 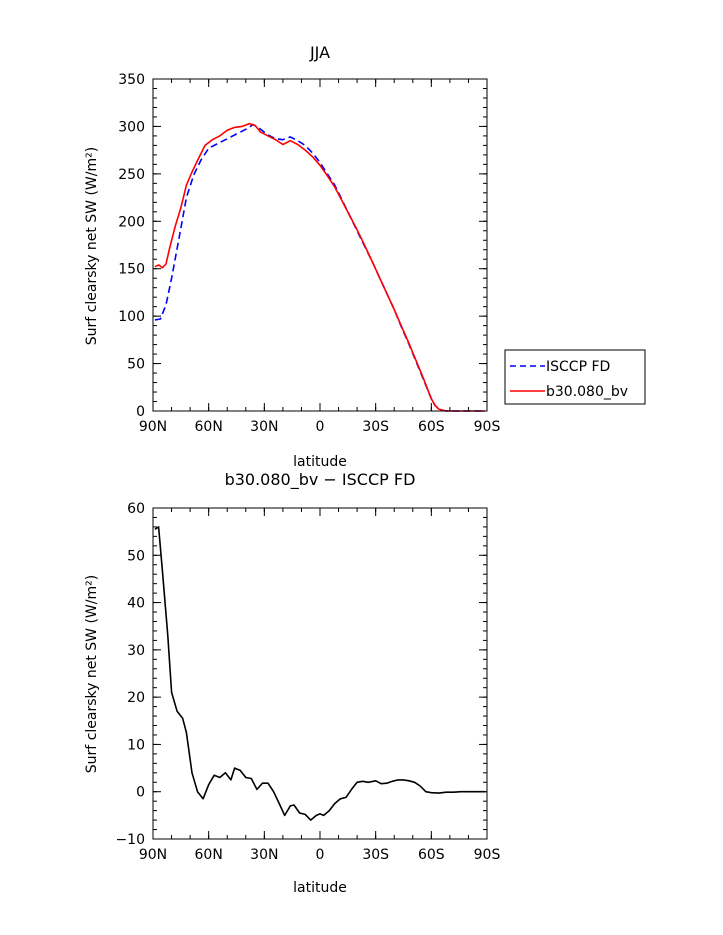 What do you see at coordinates (130, 674) in the screenshot?
I see `y-tick-labels: −10 0 10 20 30 40 50 60` at bounding box center [130, 674].